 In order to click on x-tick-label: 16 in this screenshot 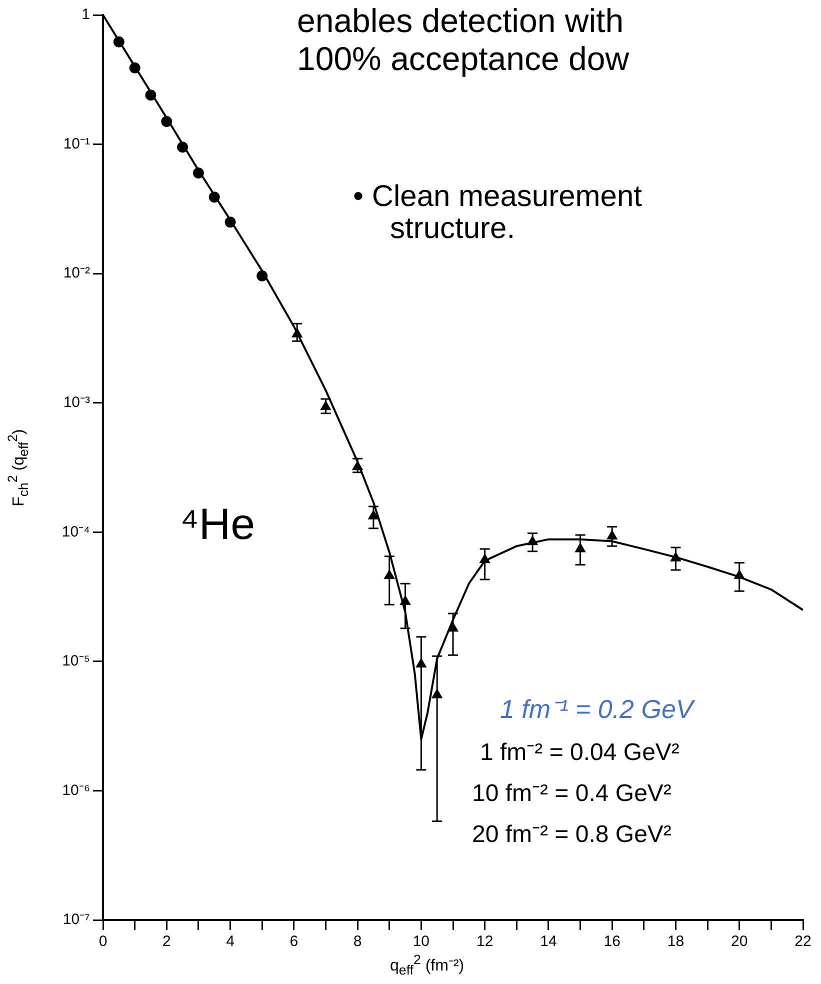, I will do `click(612, 941)`.